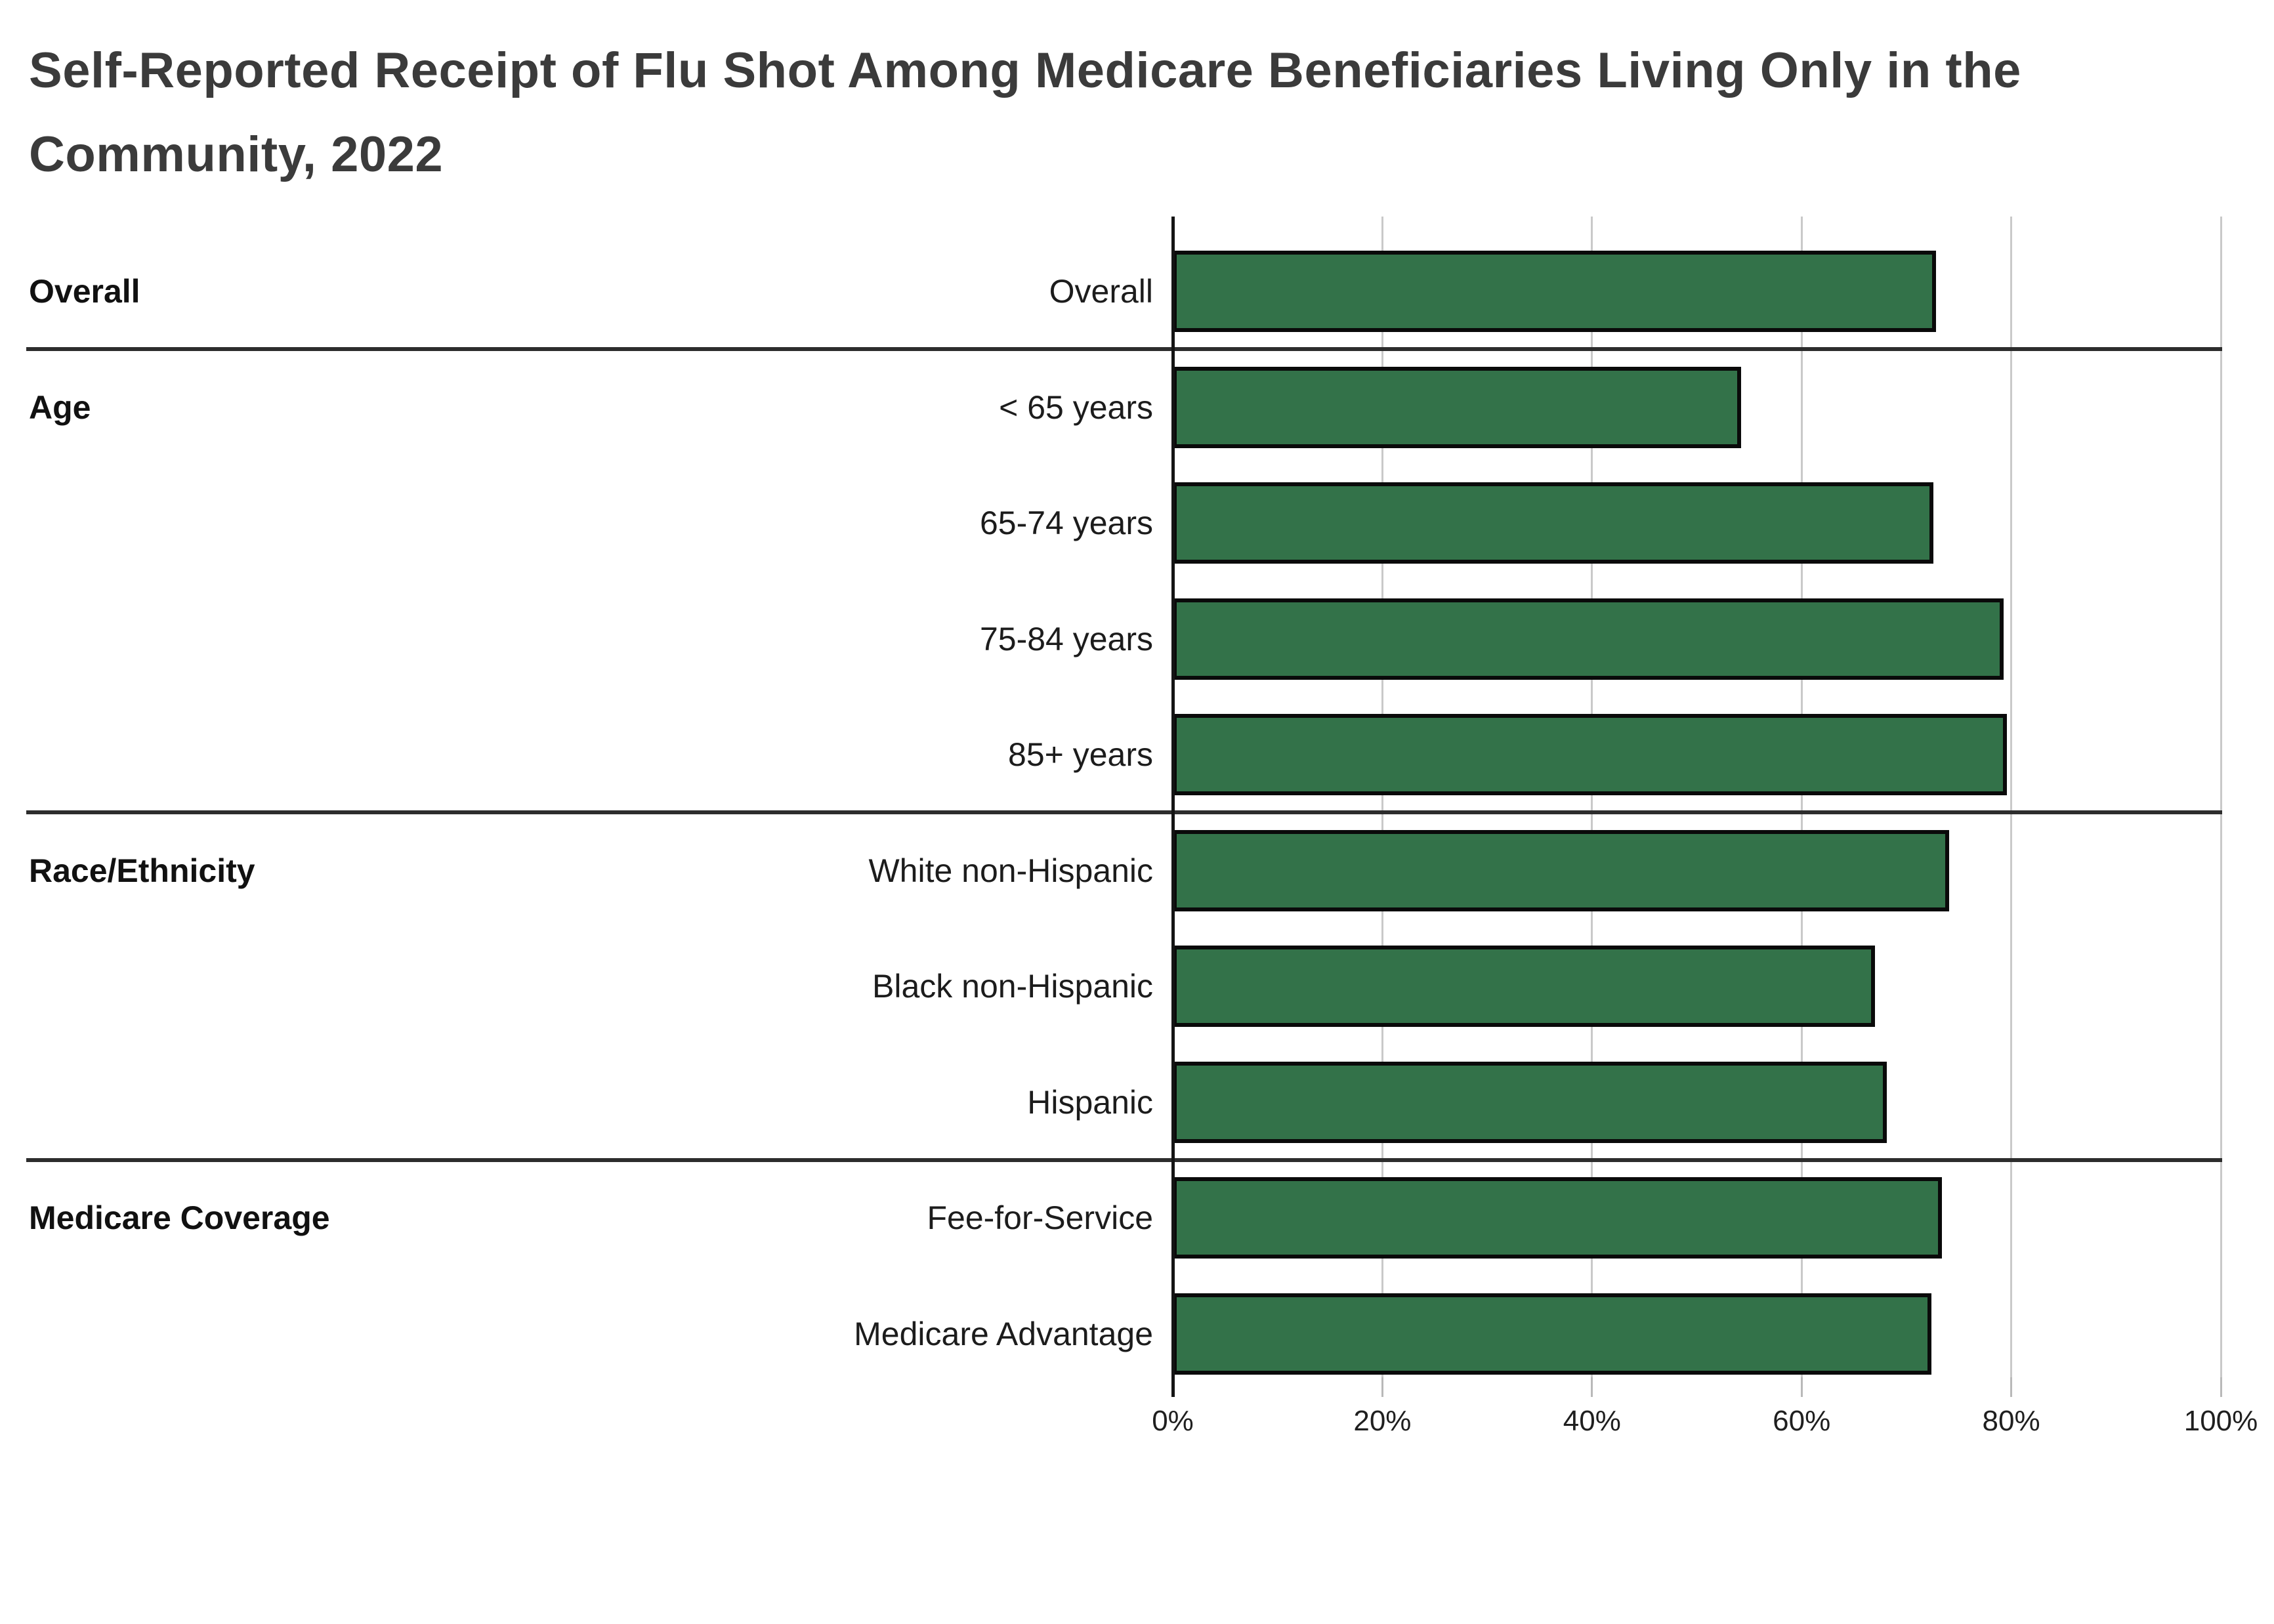  I want to click on row-label: 65-74 years, so click(1066, 523).